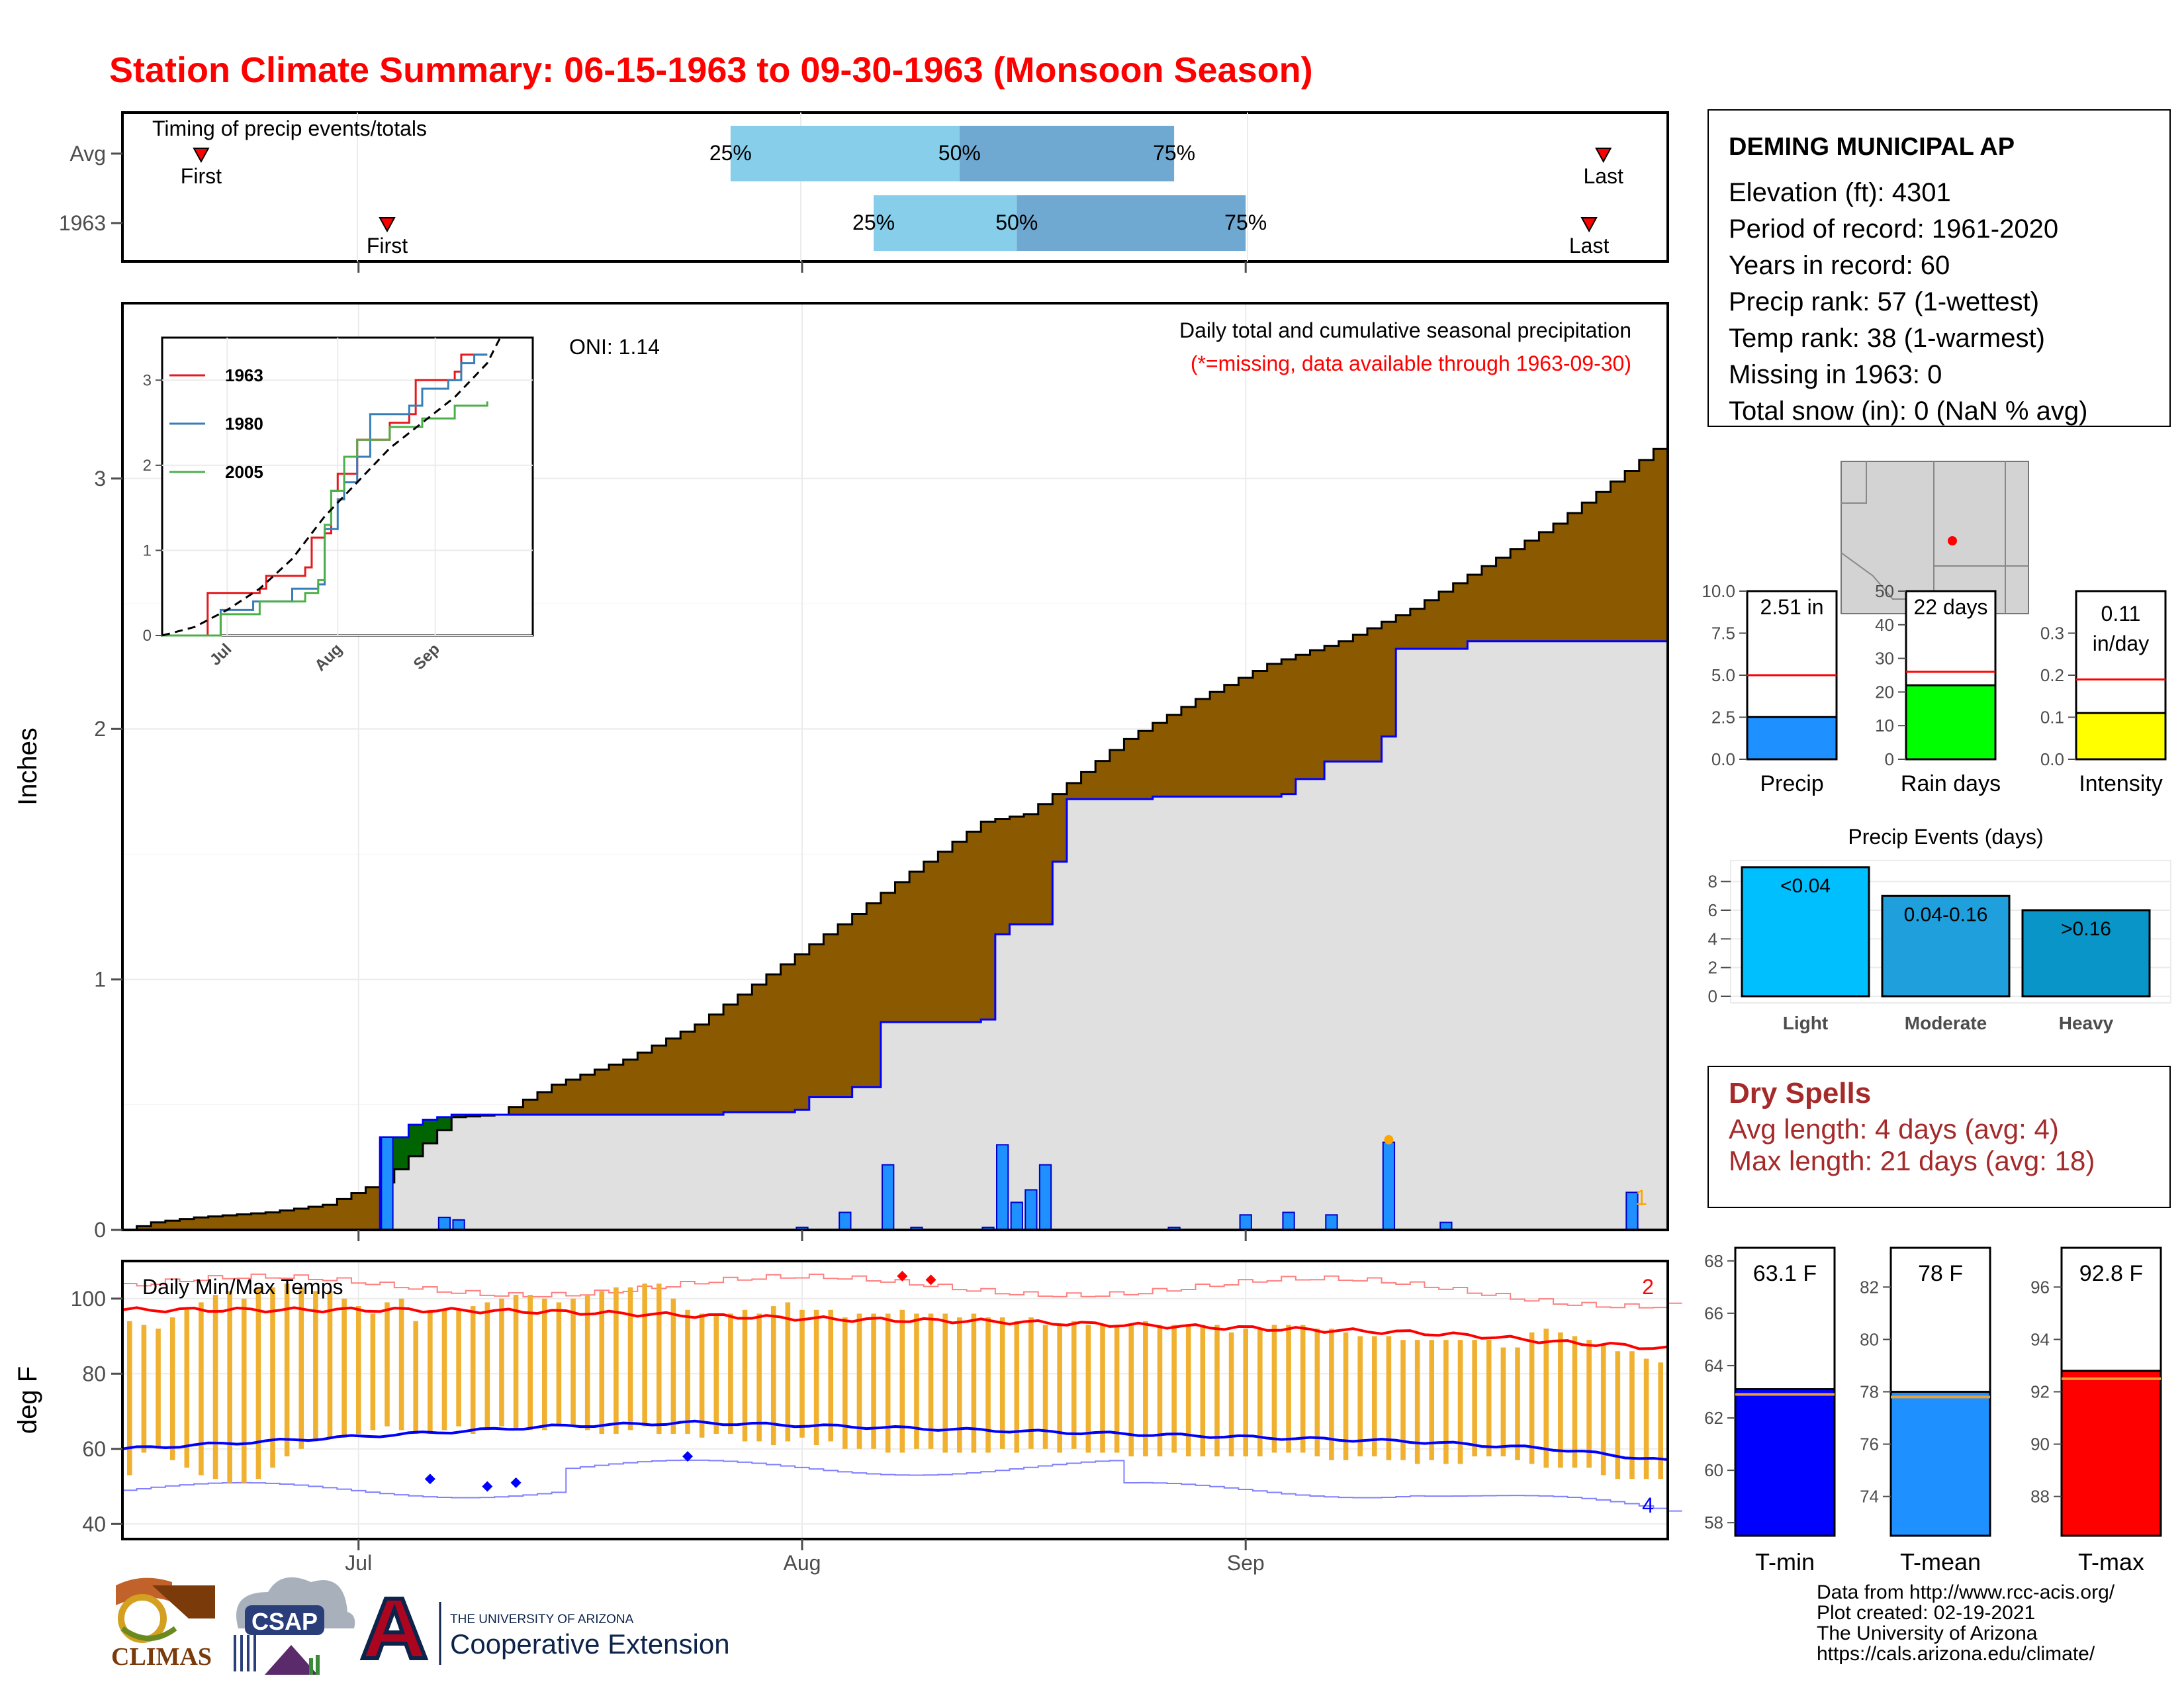 This screenshot has height=1688, width=2184. Describe the element at coordinates (2121, 614) in the screenshot. I see `mini-value-intensity: 0.11` at that location.